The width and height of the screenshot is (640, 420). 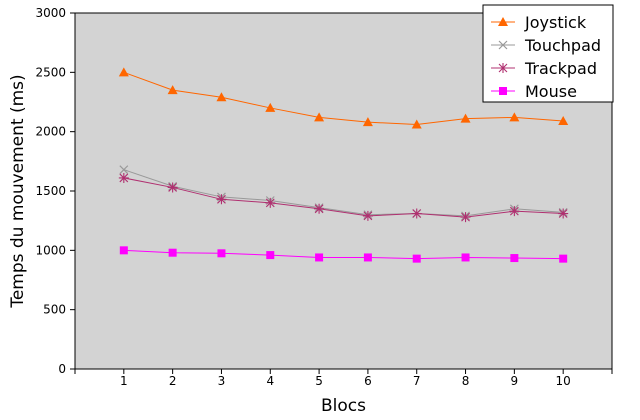 I want to click on legend-label-touchpad: Touchpad, so click(x=562, y=45).